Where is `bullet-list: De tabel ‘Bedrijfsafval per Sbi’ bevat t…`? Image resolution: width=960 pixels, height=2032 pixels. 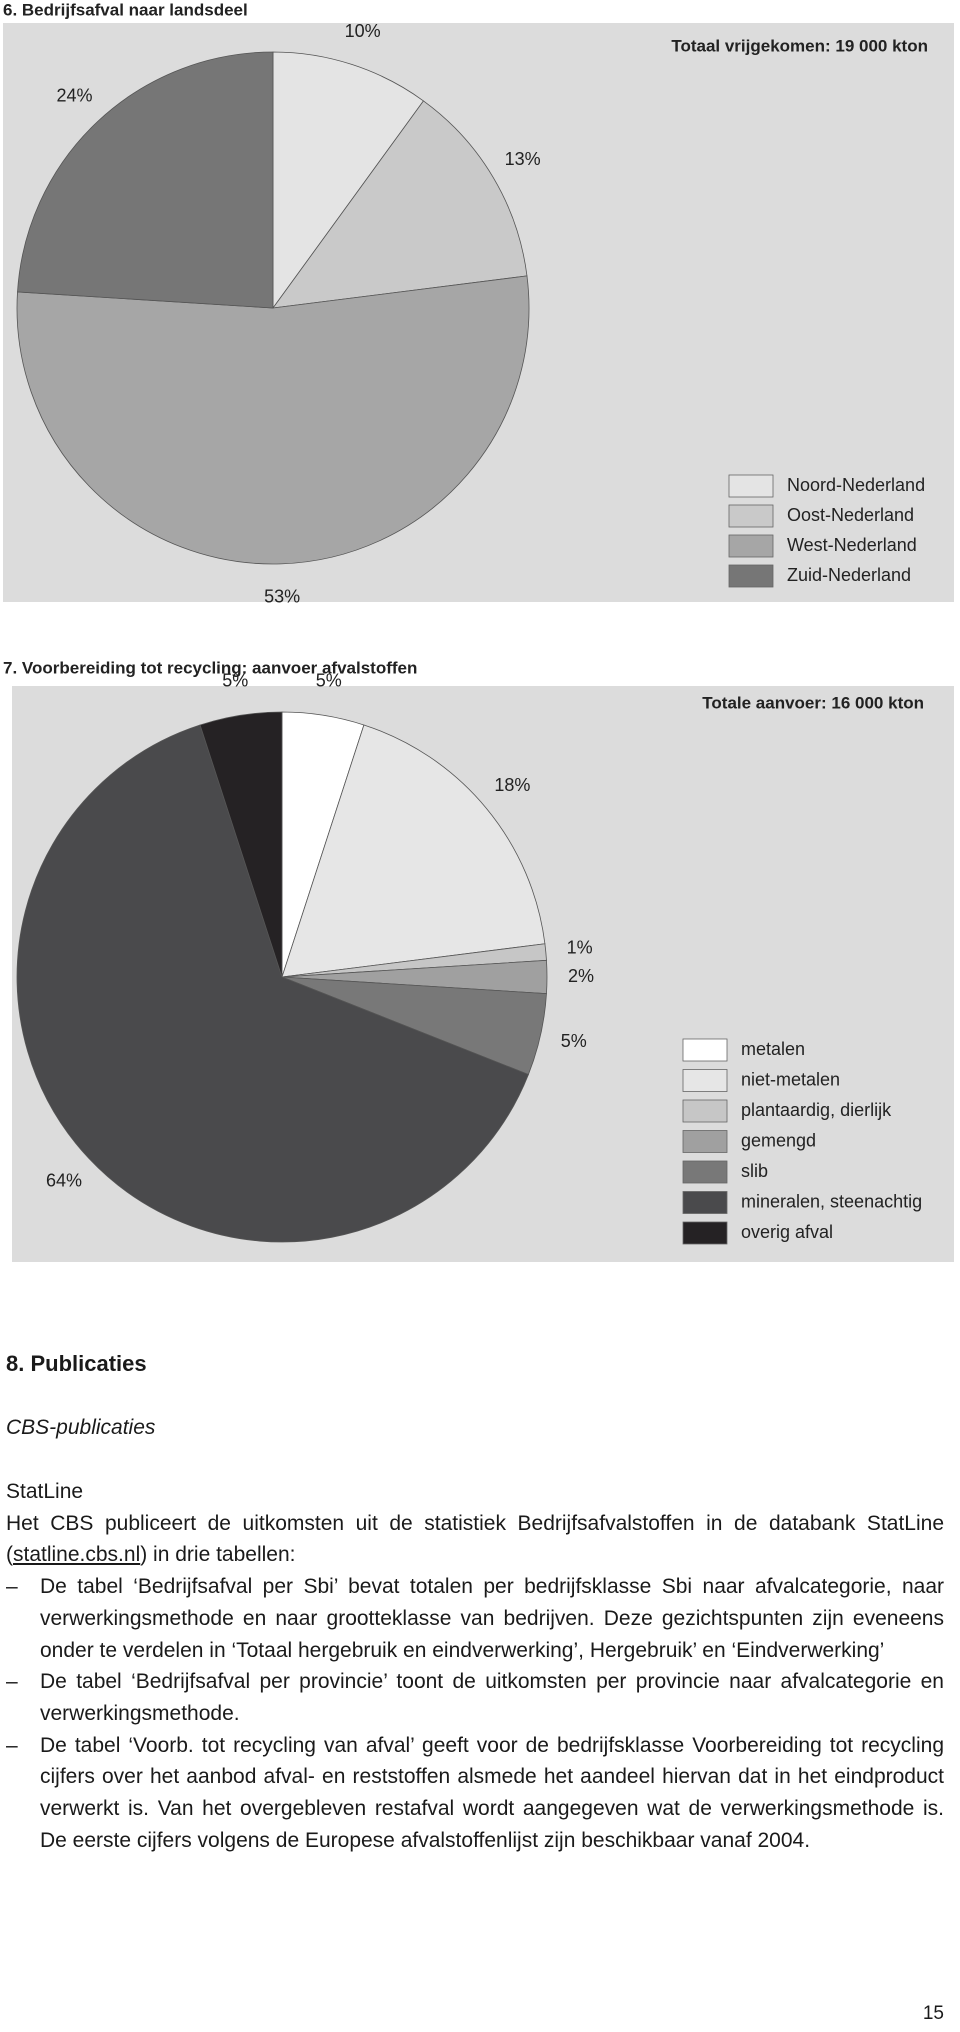
bullet-list: De tabel ‘Bedrijfsafval per Sbi’ bevat t… is located at coordinates (475, 1713).